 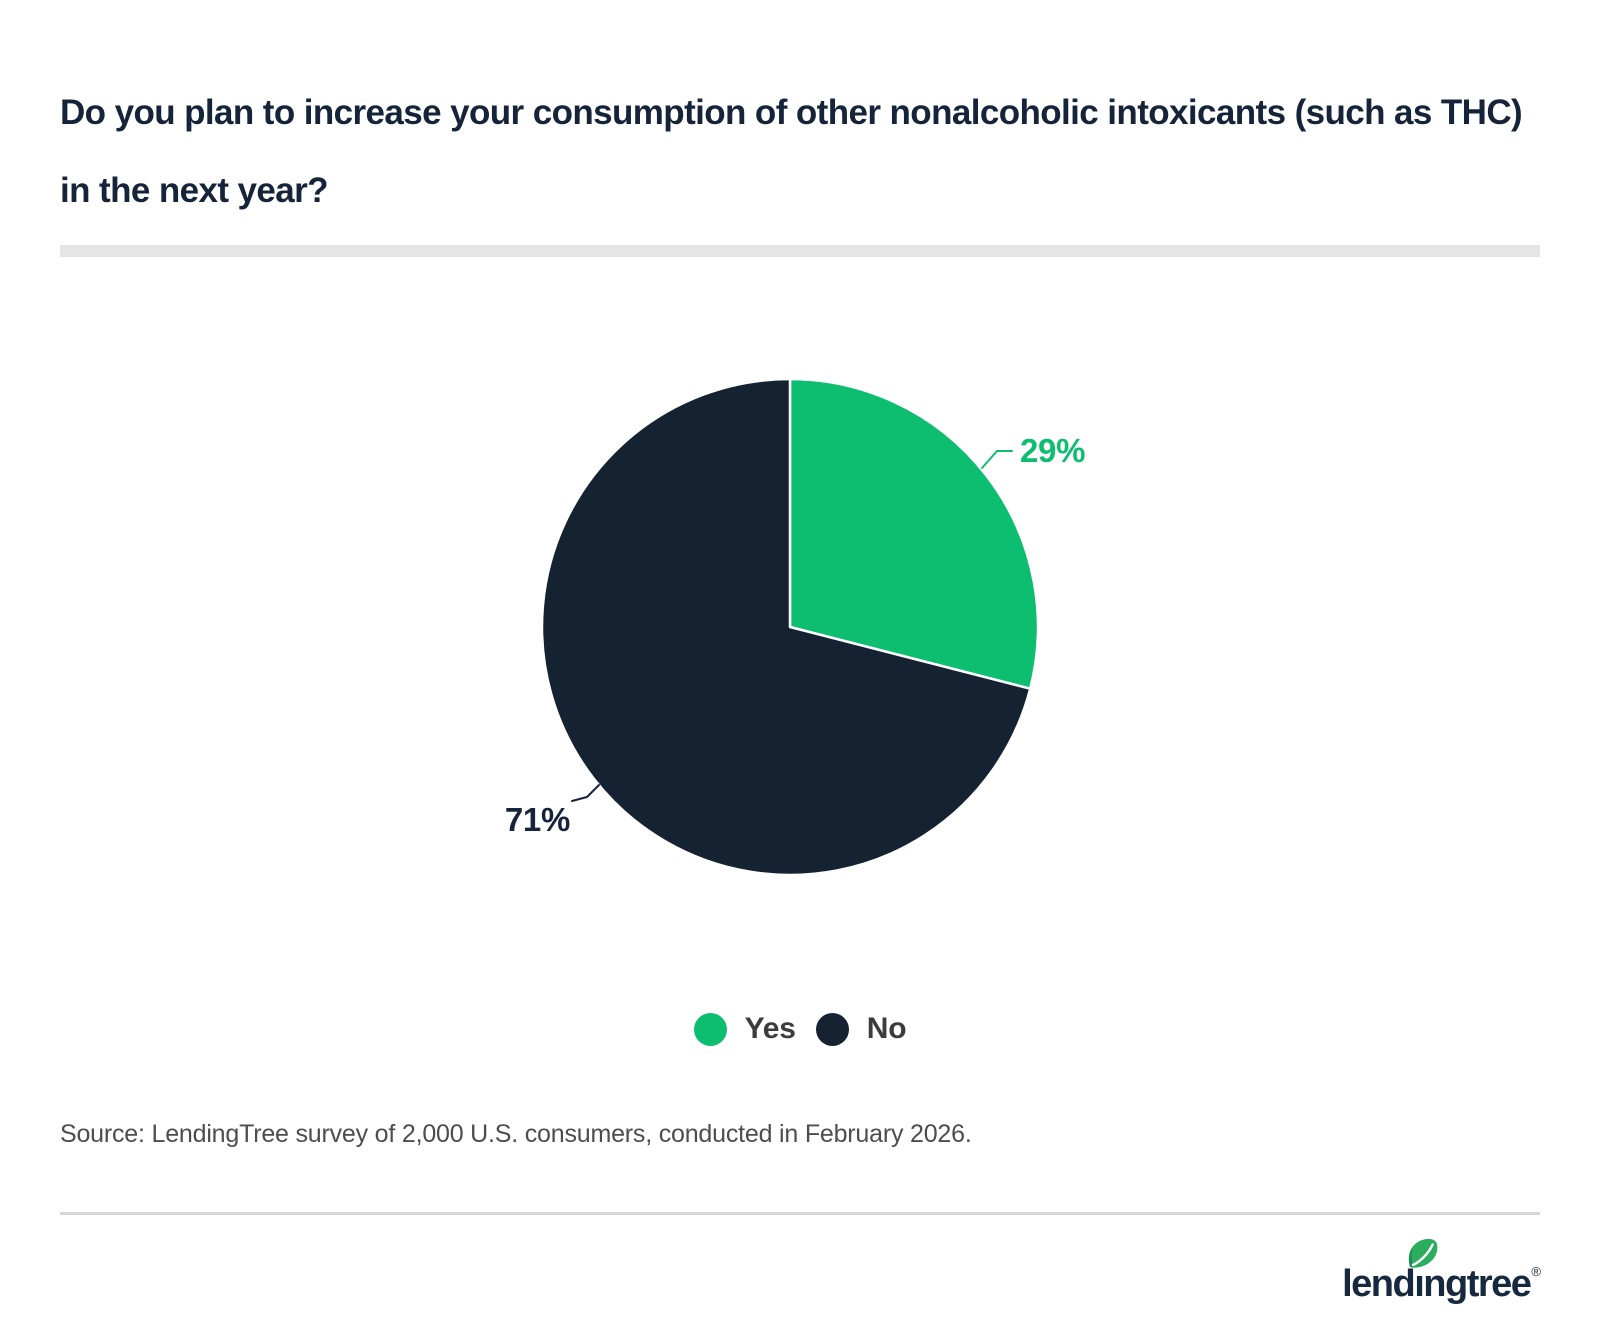 What do you see at coordinates (1379, 1284) in the screenshot?
I see `logo-text-lend: lend` at bounding box center [1379, 1284].